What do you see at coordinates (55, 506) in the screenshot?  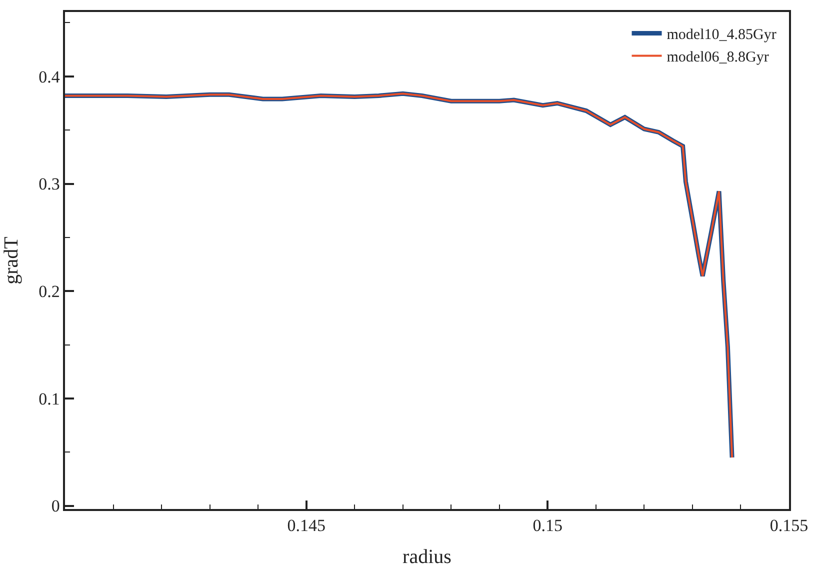 I see `y-tick-label: 0` at bounding box center [55, 506].